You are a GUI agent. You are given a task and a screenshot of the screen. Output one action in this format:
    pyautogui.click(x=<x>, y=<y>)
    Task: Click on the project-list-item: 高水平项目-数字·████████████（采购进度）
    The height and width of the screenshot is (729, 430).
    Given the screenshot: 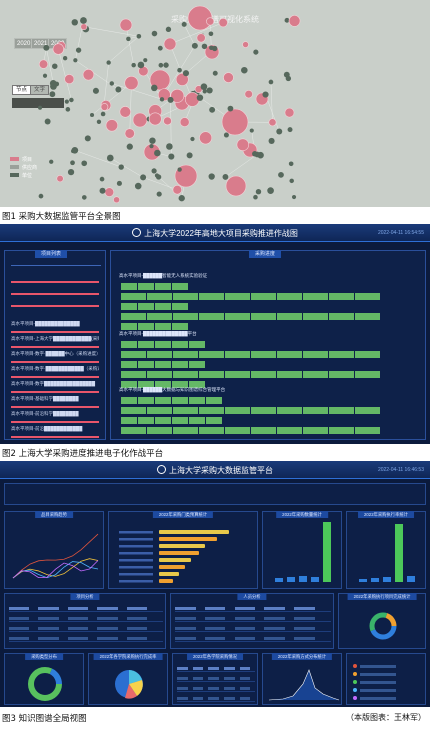 What is the action you would take?
    pyautogui.click(x=55, y=372)
    